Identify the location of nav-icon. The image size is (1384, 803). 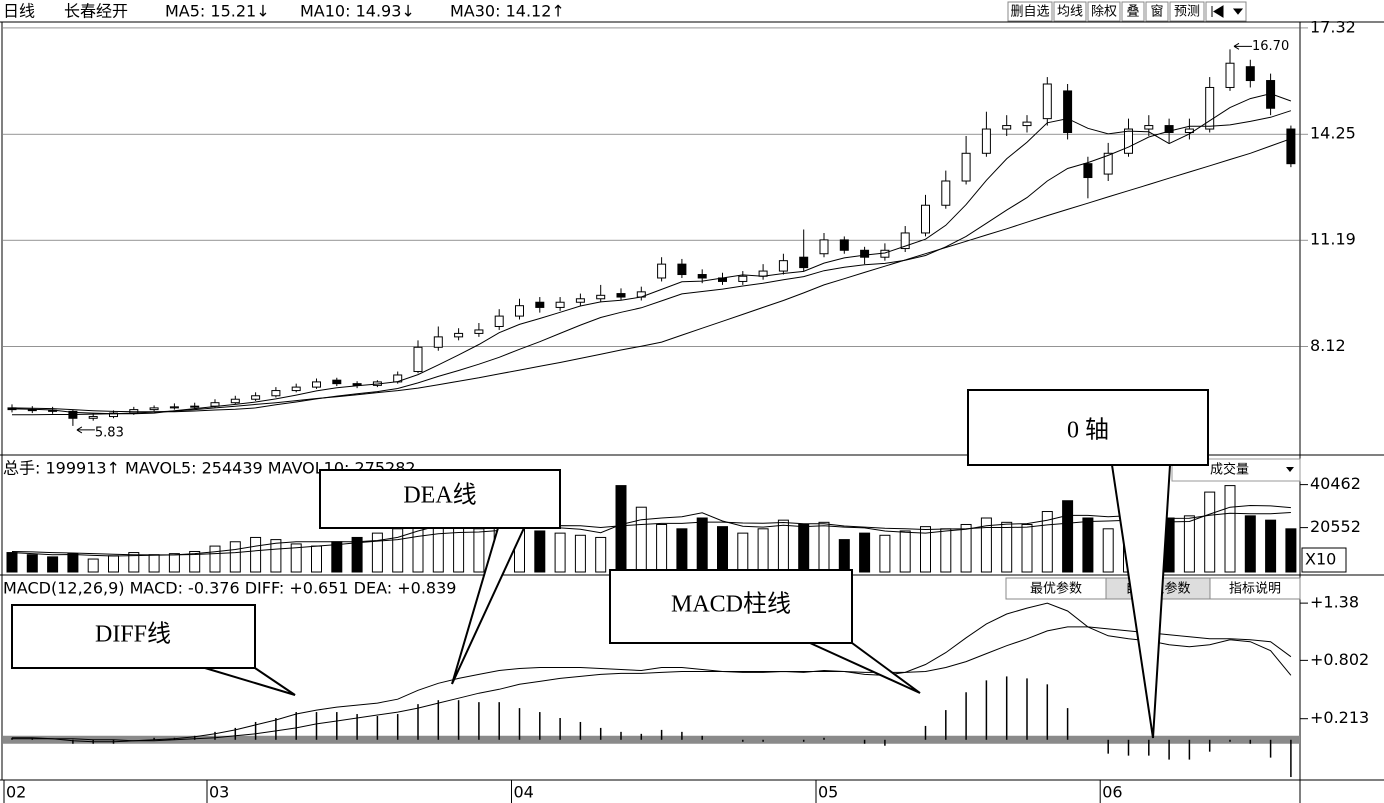
(1227, 11).